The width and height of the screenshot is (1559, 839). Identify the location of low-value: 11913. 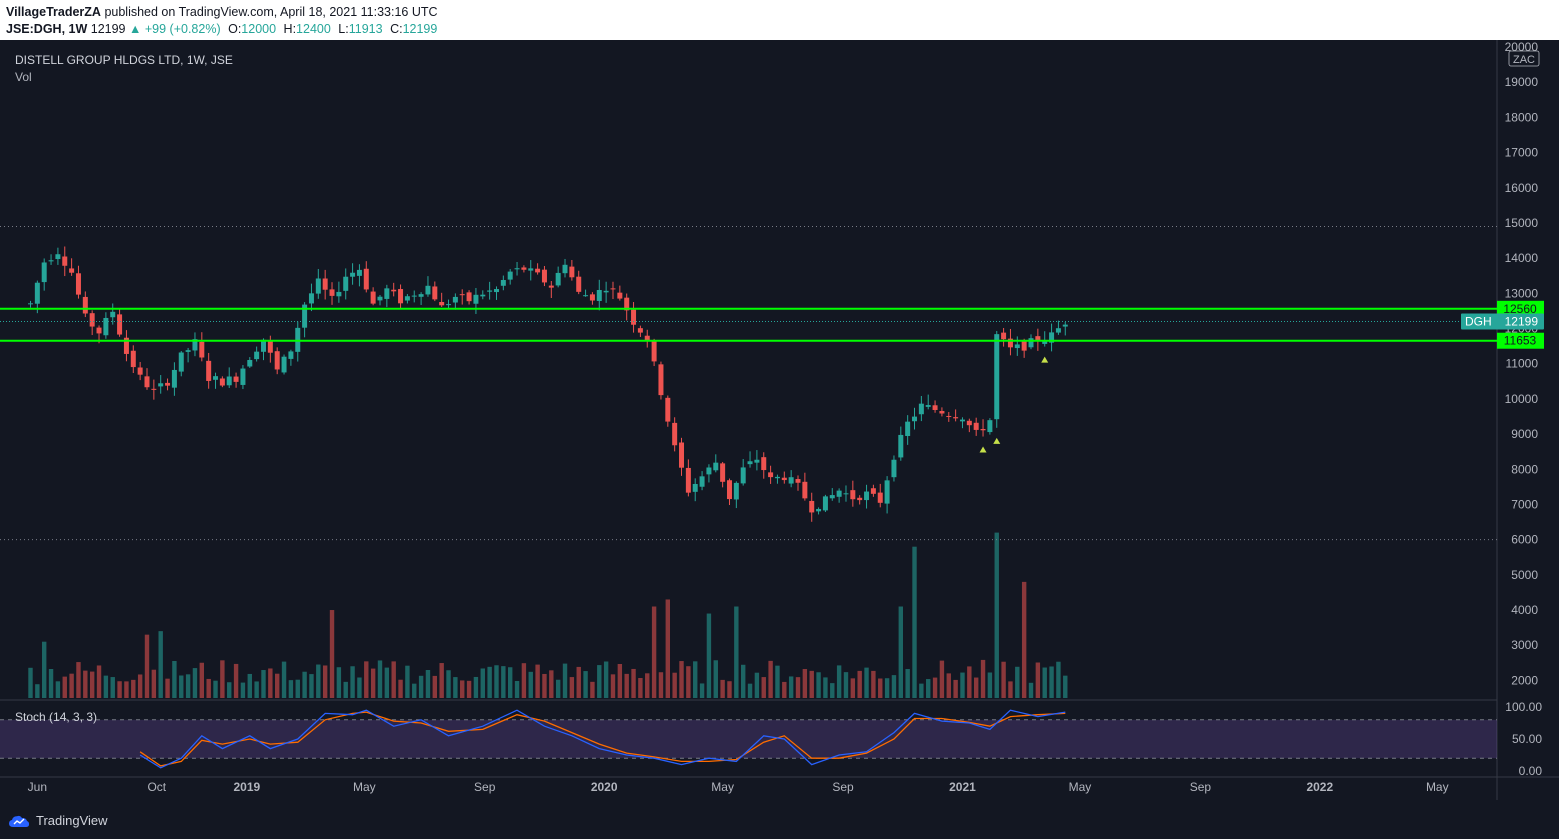
(365, 29).